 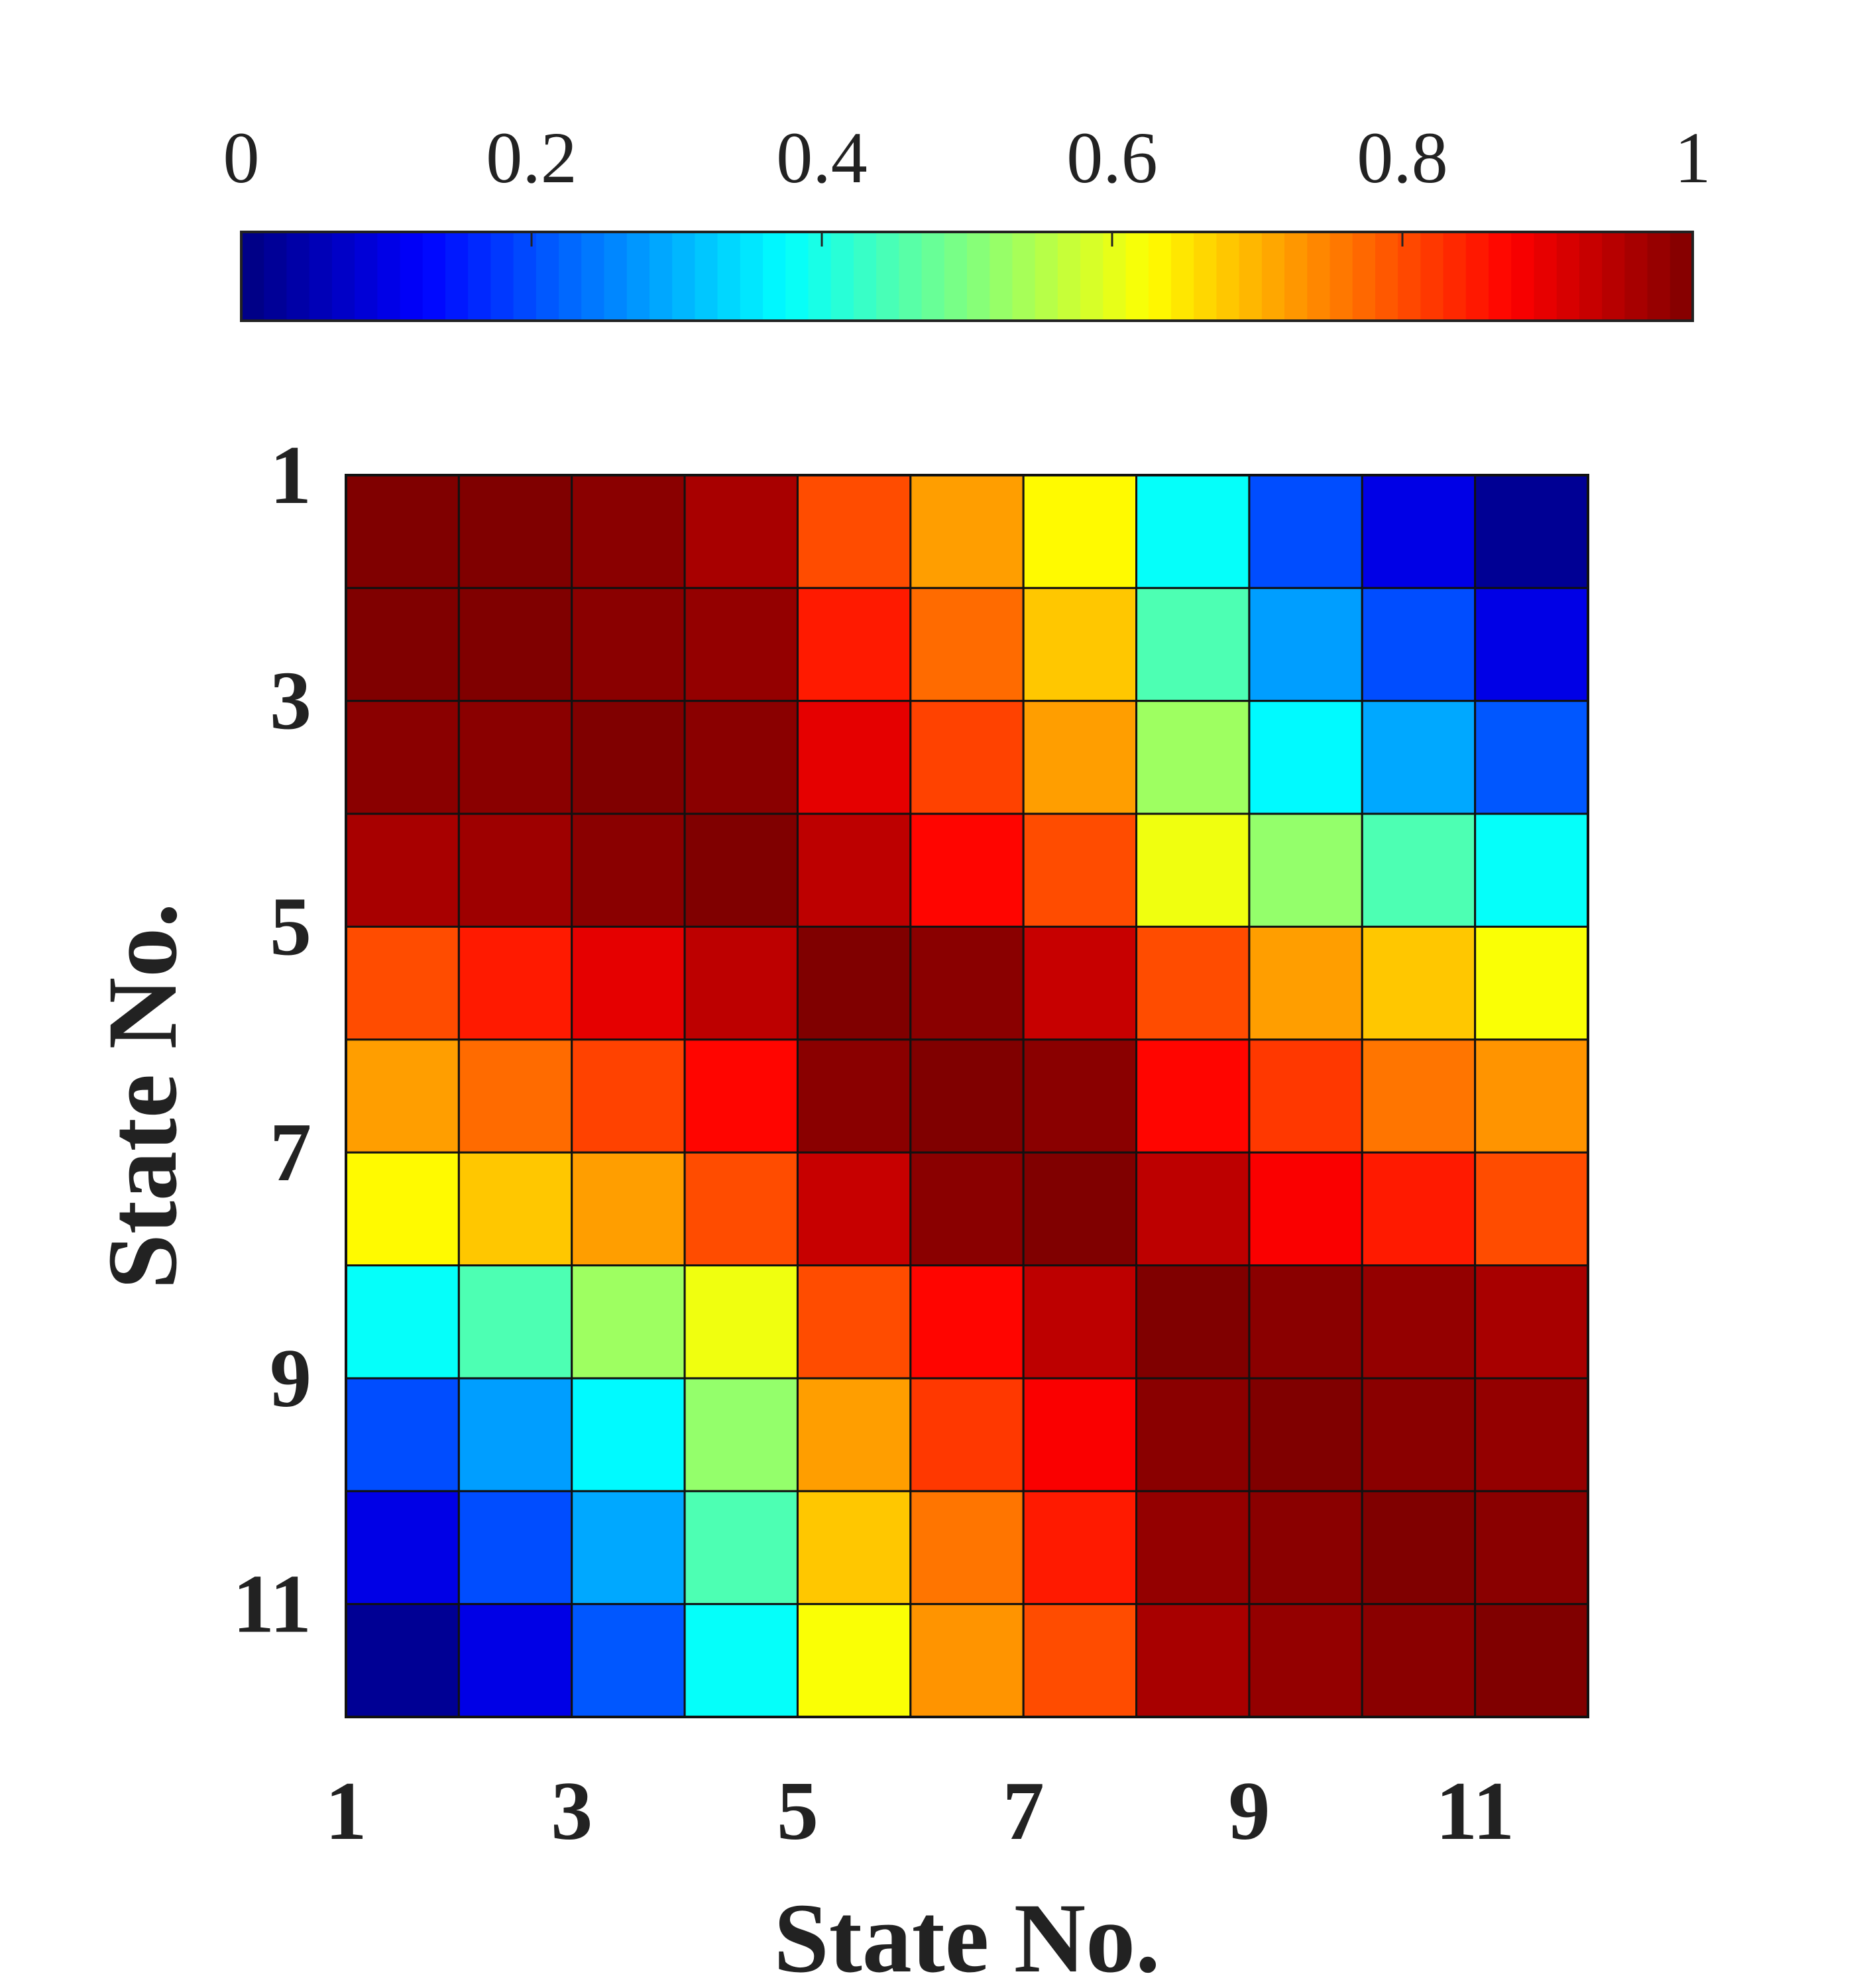 What do you see at coordinates (967, 219) in the screenshot?
I see `colorbar: 0 0.2 0.4 0.6 0.8 1` at bounding box center [967, 219].